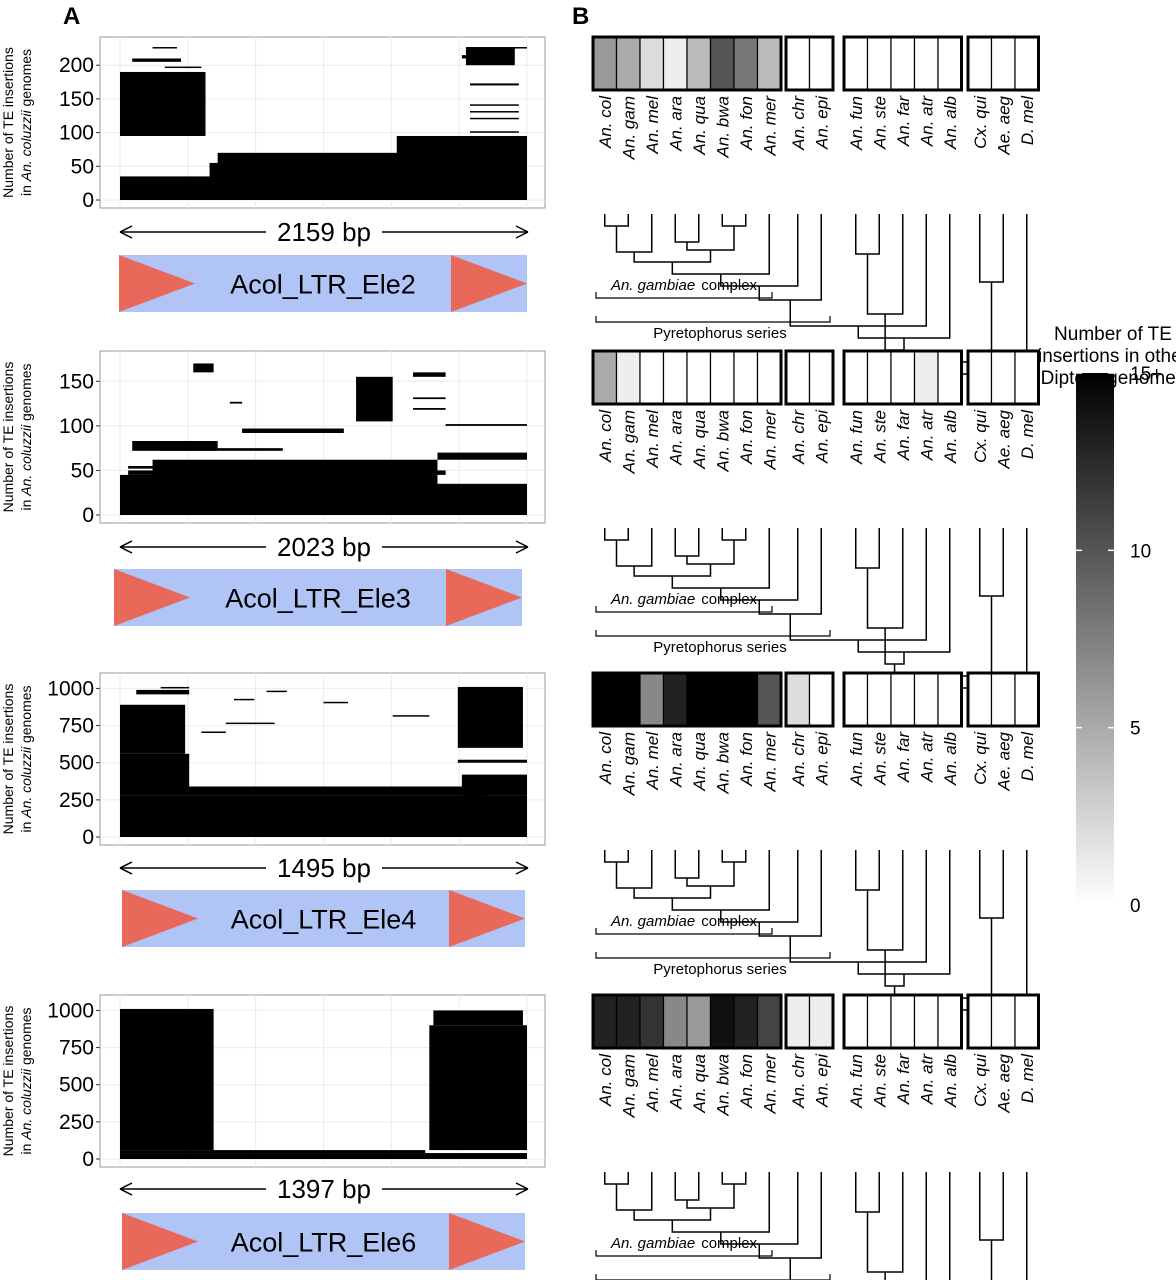 This screenshot has width=1176, height=1280. What do you see at coordinates (1107, 356) in the screenshot?
I see `colorbar-title-line2: insertions in other` at bounding box center [1107, 356].